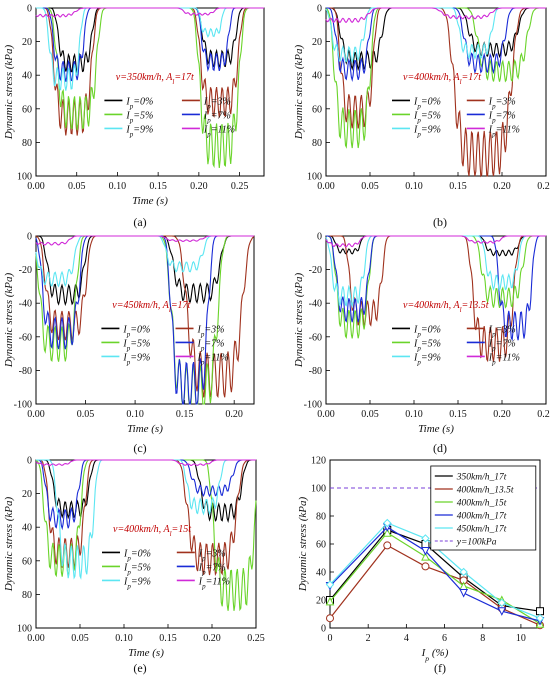 This screenshot has width=550, height=682. I want to click on panel-label: (e), so click(139, 668).